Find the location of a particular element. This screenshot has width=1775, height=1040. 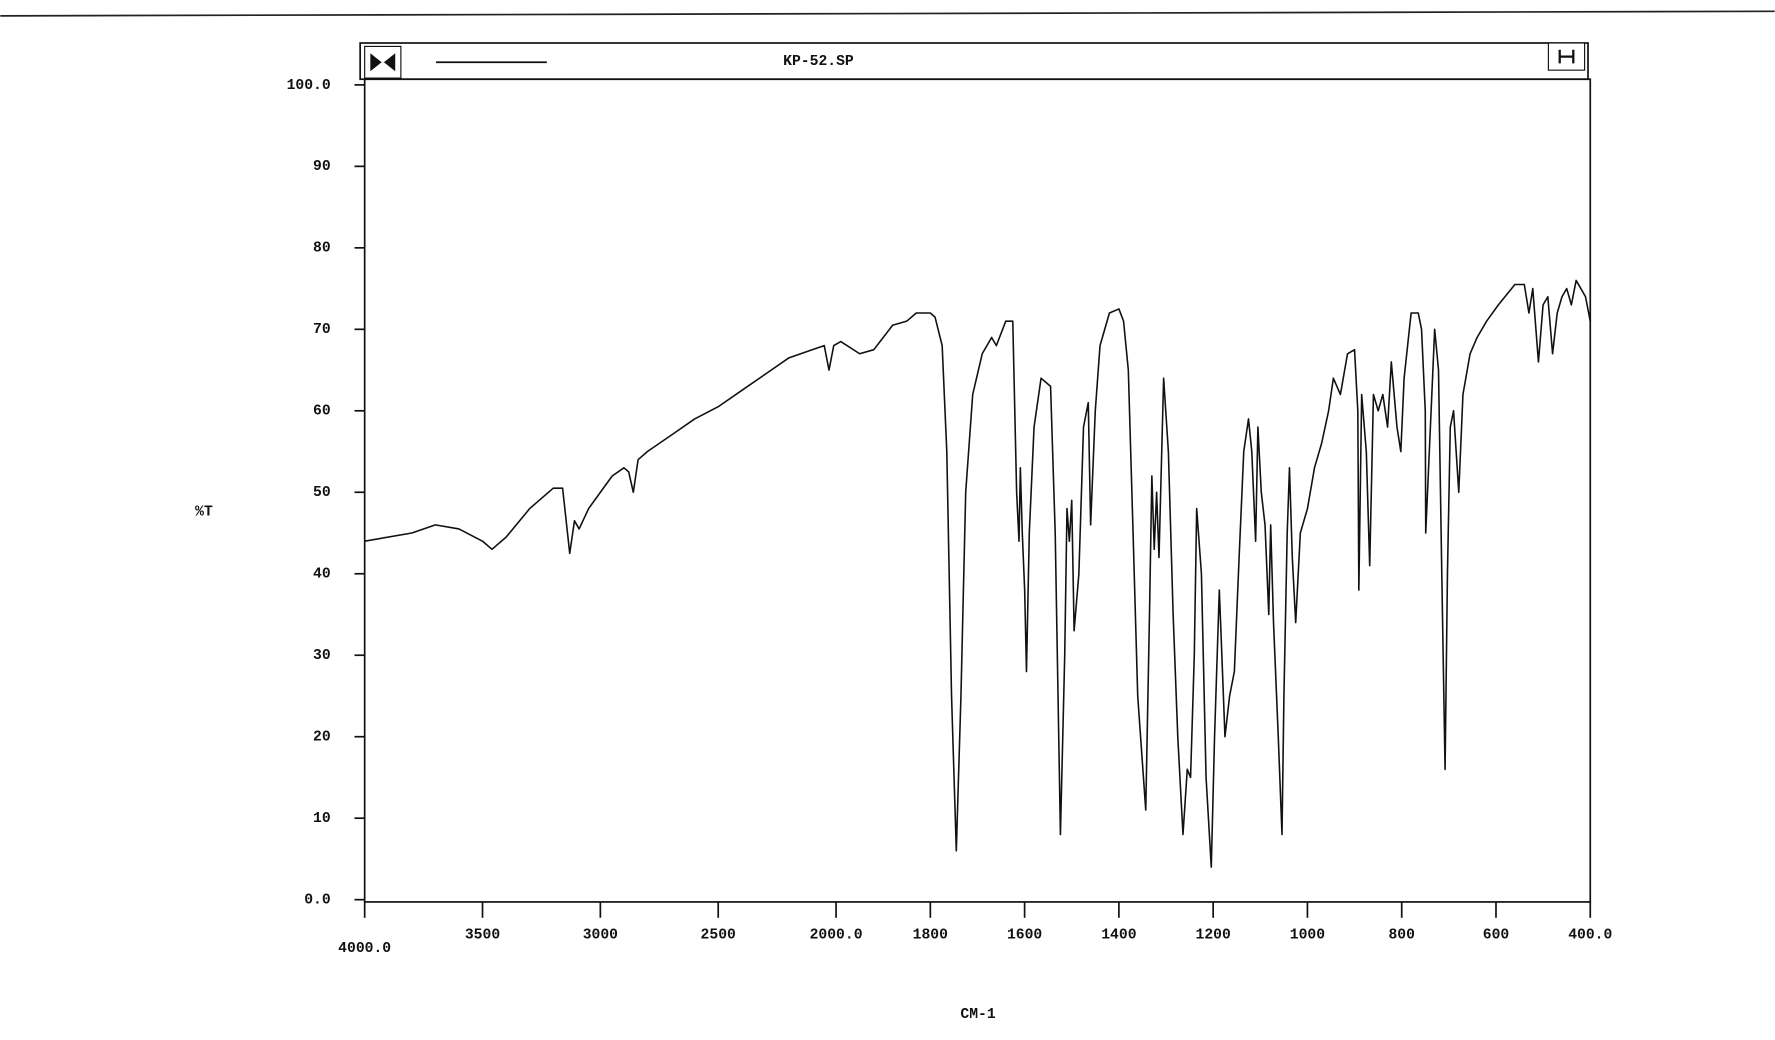

x-tick-label: 3500 is located at coordinates (482, 936).